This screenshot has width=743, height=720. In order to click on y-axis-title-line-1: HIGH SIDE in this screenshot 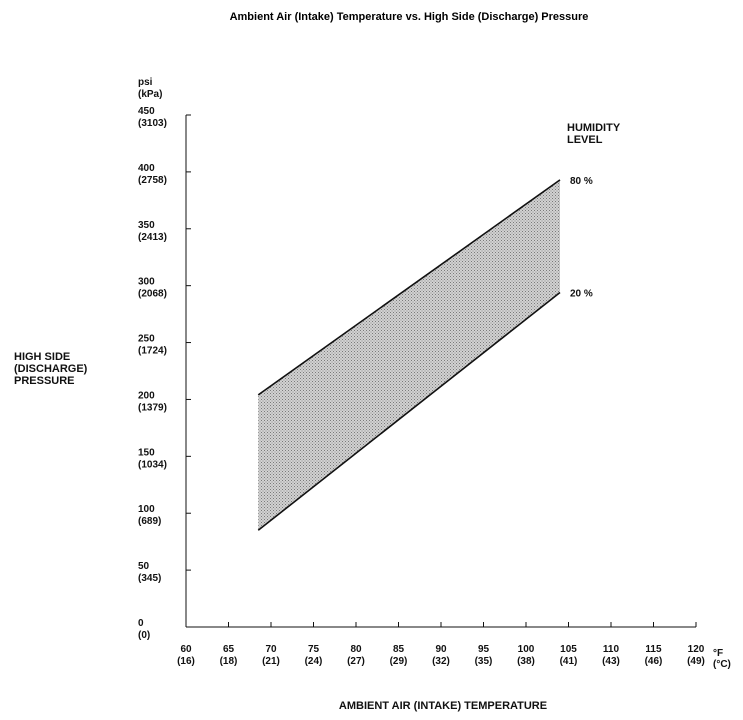, I will do `click(42, 357)`.